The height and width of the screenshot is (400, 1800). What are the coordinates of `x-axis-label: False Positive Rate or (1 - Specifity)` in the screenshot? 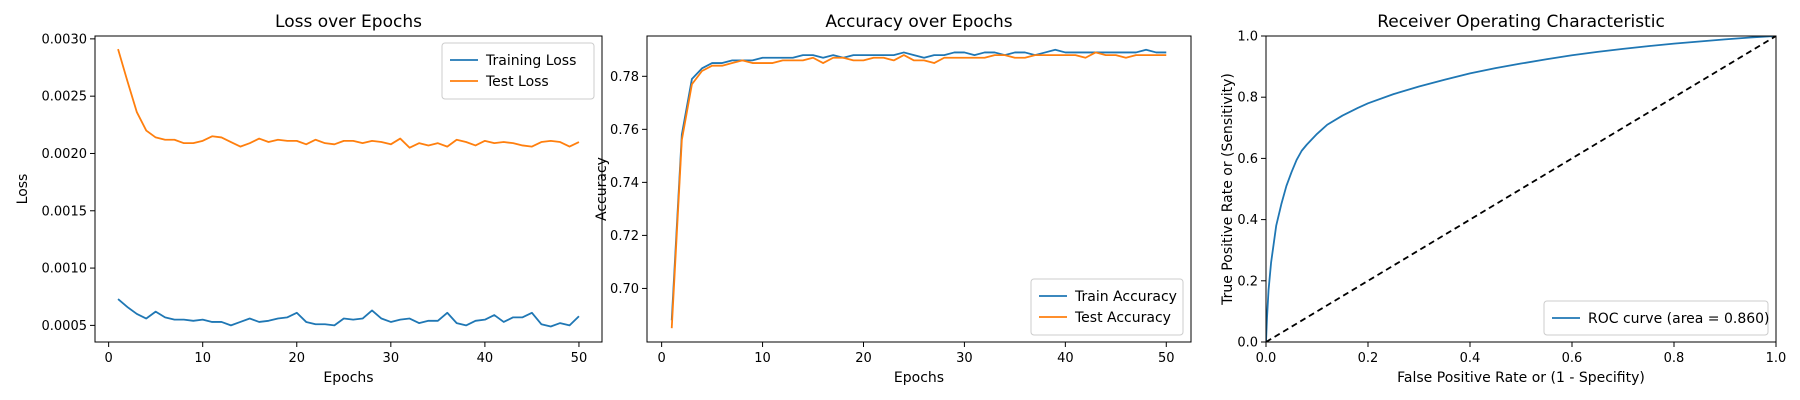 It's located at (1521, 378).